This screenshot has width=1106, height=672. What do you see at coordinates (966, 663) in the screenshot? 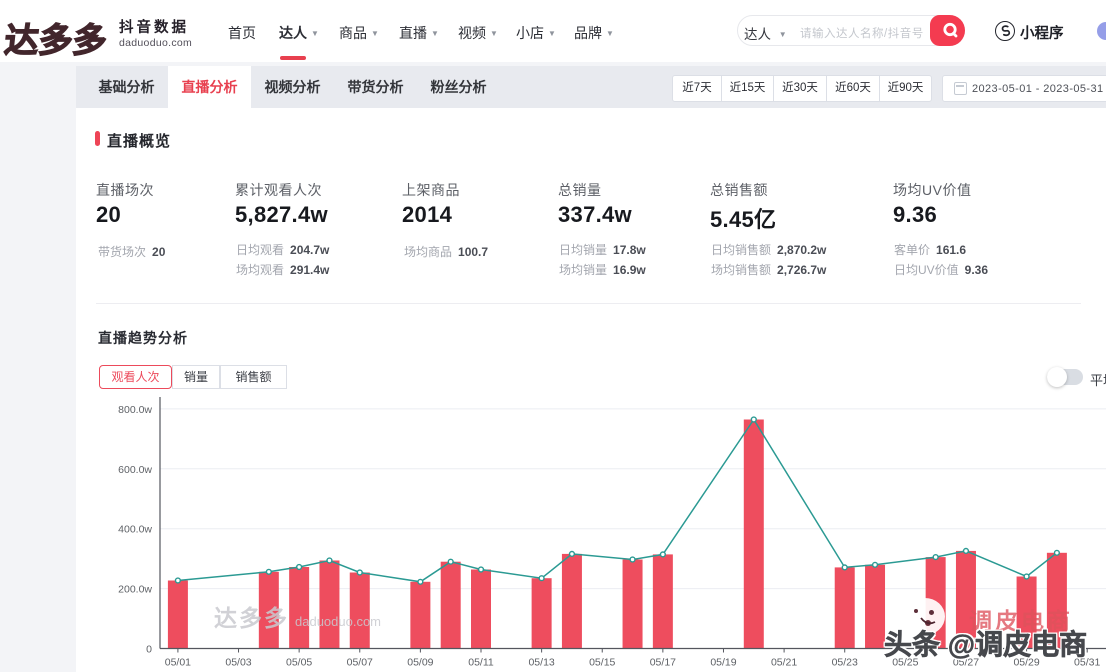
I see `svg-text: 05/27` at bounding box center [966, 663].